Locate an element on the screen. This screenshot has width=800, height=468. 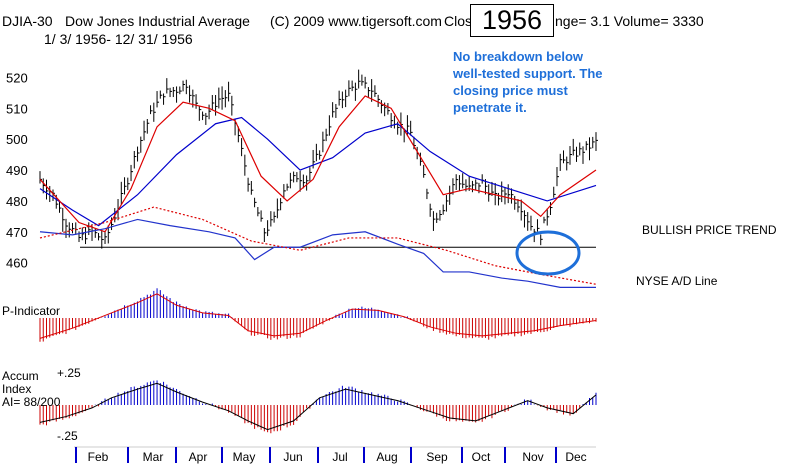
annotation-line-3: closing price must is located at coordinates (510, 90).